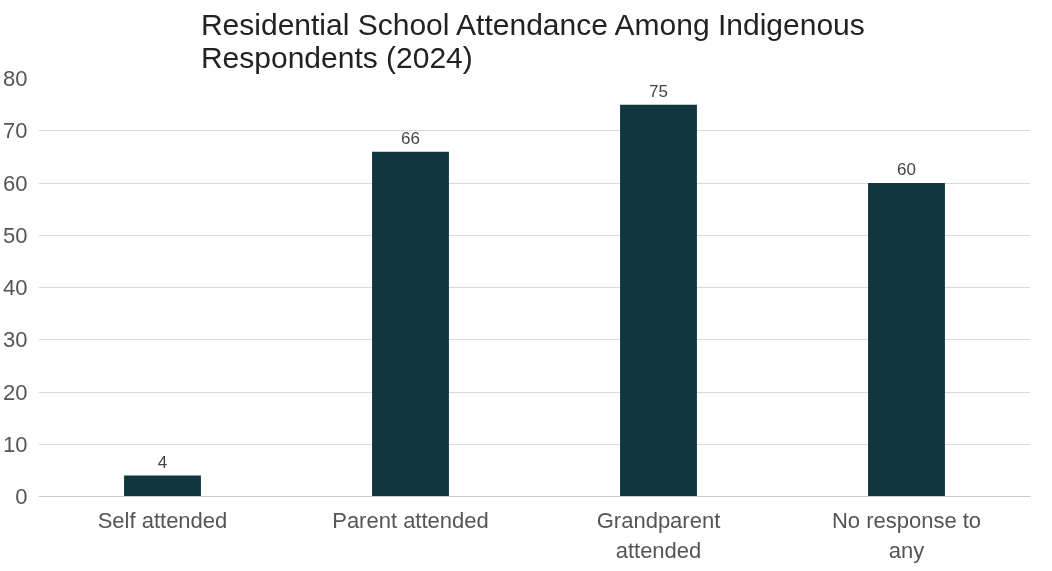  Describe the element at coordinates (906, 535) in the screenshot. I see `x-tick-label: No response to any` at that location.